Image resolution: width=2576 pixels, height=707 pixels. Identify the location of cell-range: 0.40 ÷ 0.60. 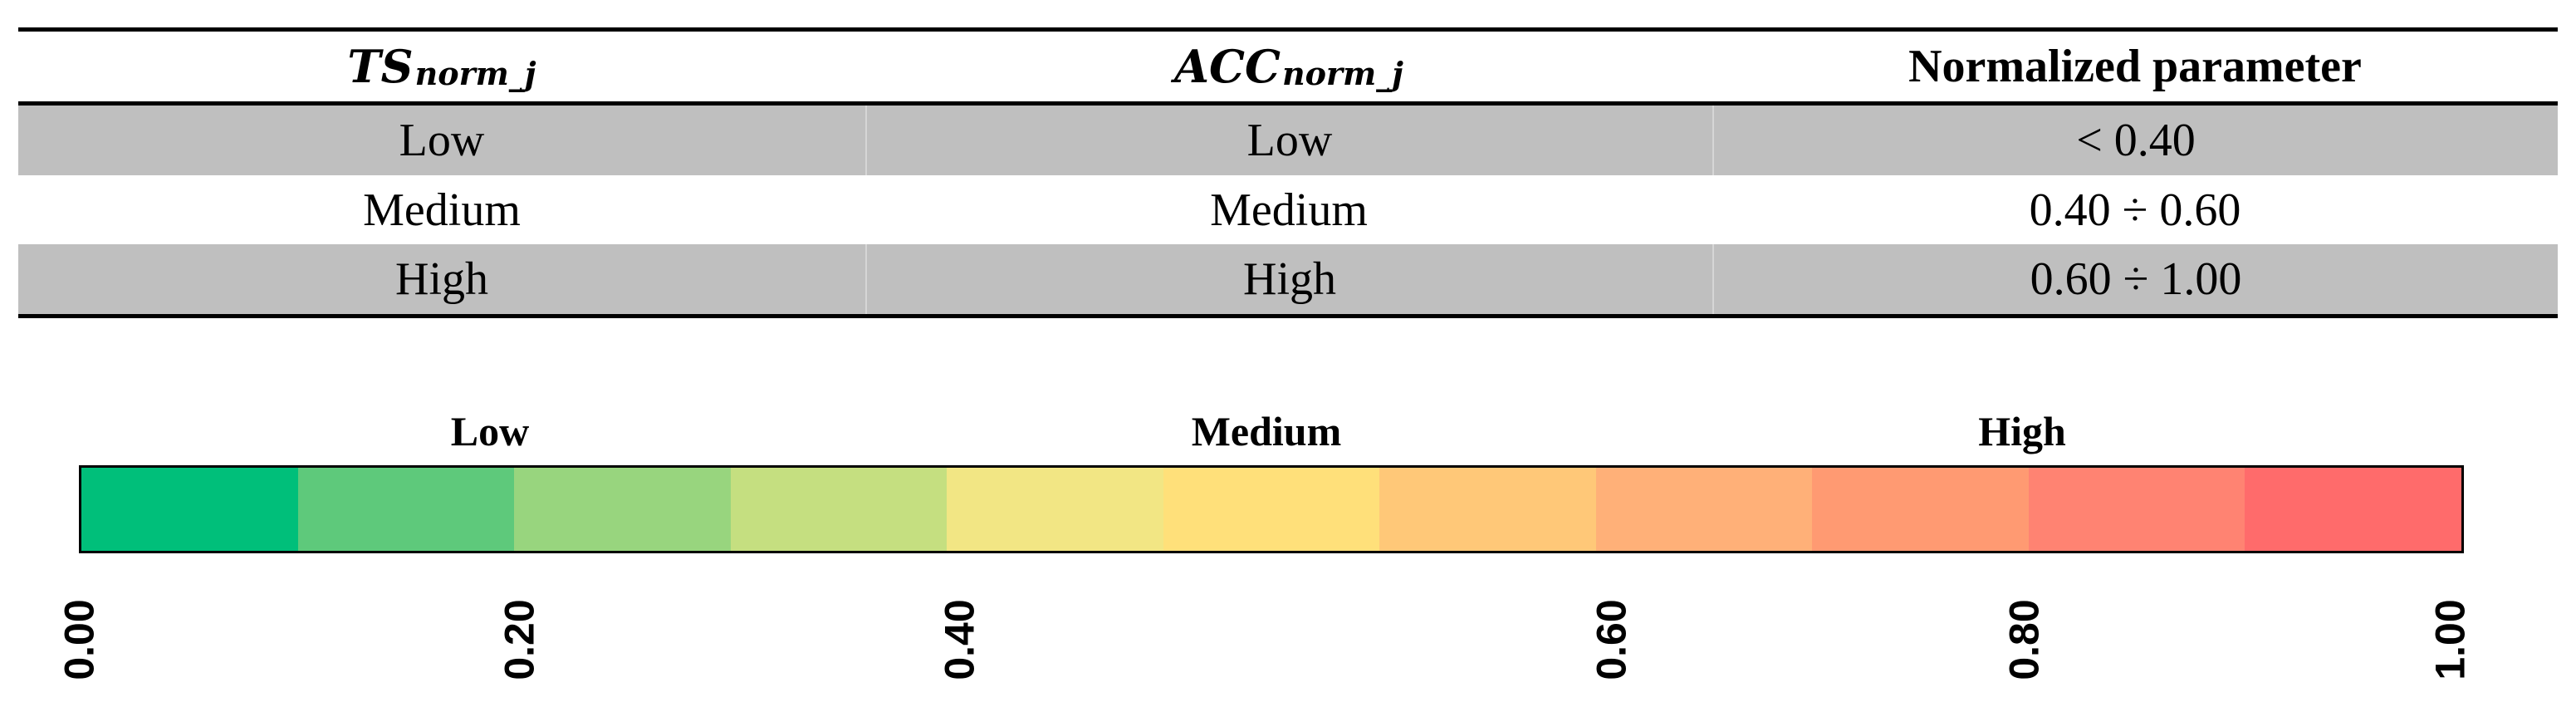
(2135, 210).